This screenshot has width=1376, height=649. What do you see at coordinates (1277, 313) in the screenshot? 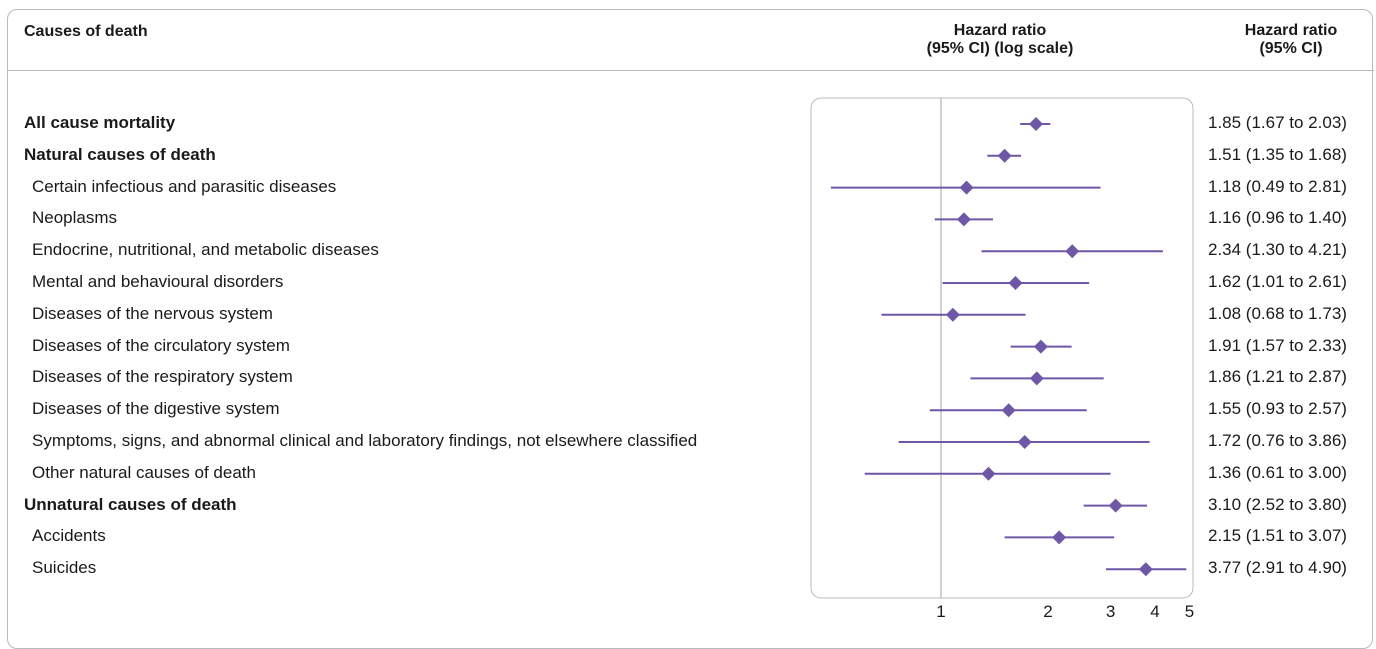
I see `row-value: 1.08 (0.68 to 1.73)` at bounding box center [1277, 313].